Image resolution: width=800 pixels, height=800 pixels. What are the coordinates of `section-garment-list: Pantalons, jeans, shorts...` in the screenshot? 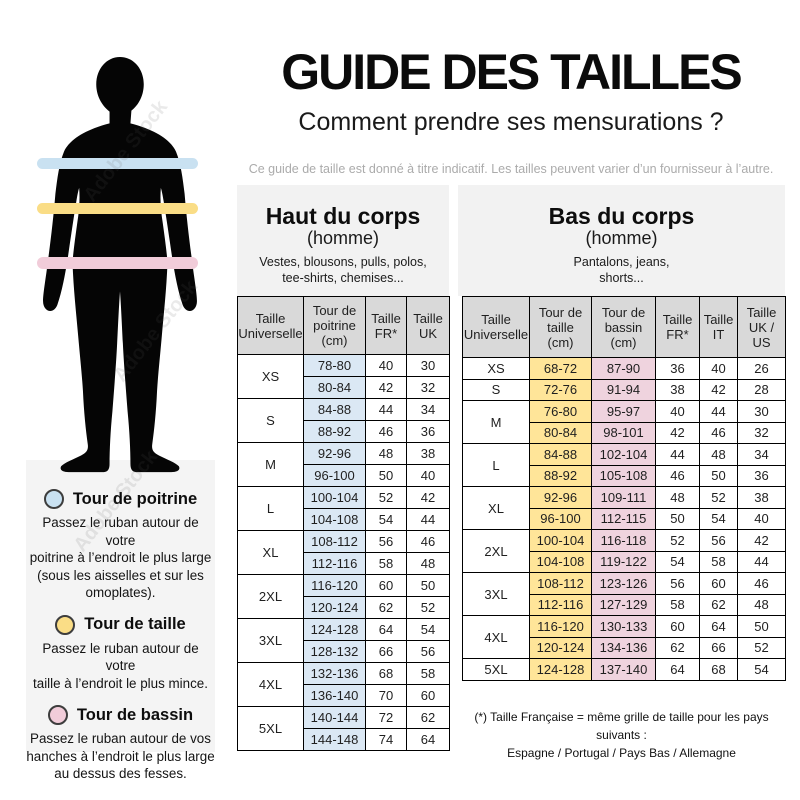 It's located at (621, 270).